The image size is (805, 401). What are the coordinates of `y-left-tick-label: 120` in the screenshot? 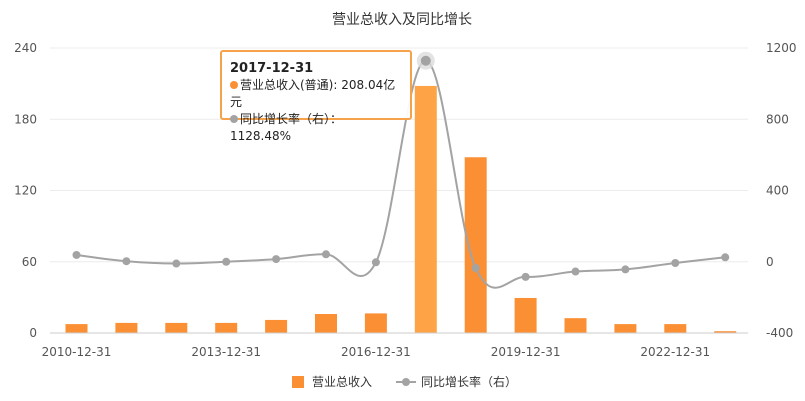 It's located at (25, 191).